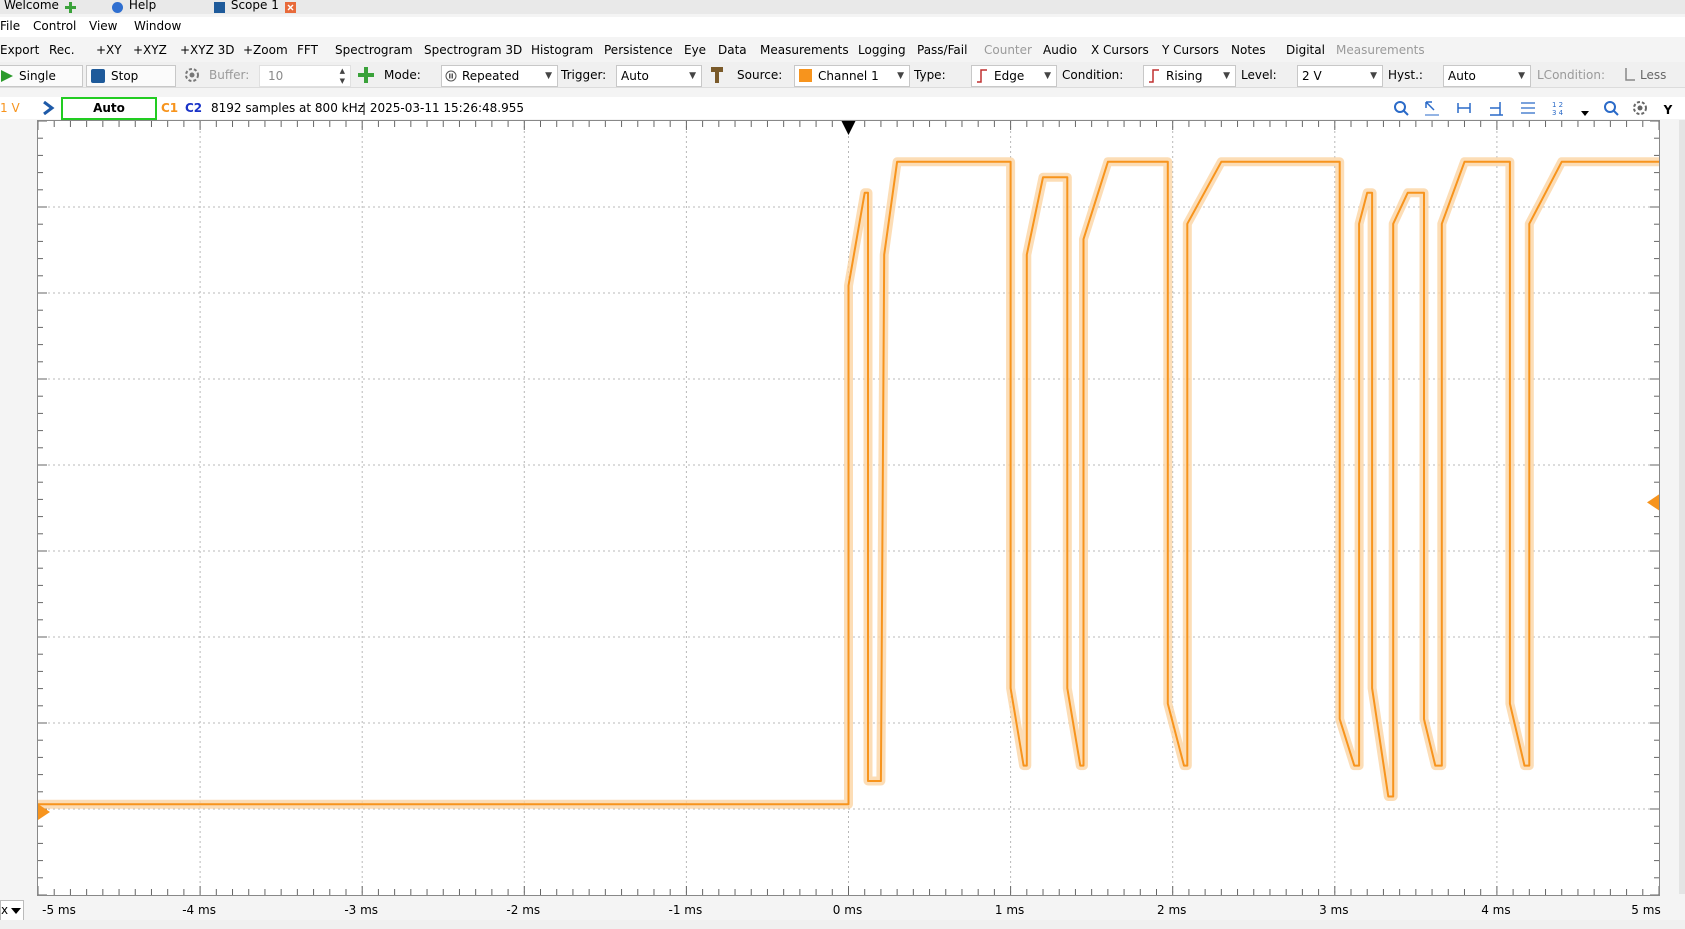  What do you see at coordinates (109, 108) in the screenshot?
I see `status-badge: Auto` at bounding box center [109, 108].